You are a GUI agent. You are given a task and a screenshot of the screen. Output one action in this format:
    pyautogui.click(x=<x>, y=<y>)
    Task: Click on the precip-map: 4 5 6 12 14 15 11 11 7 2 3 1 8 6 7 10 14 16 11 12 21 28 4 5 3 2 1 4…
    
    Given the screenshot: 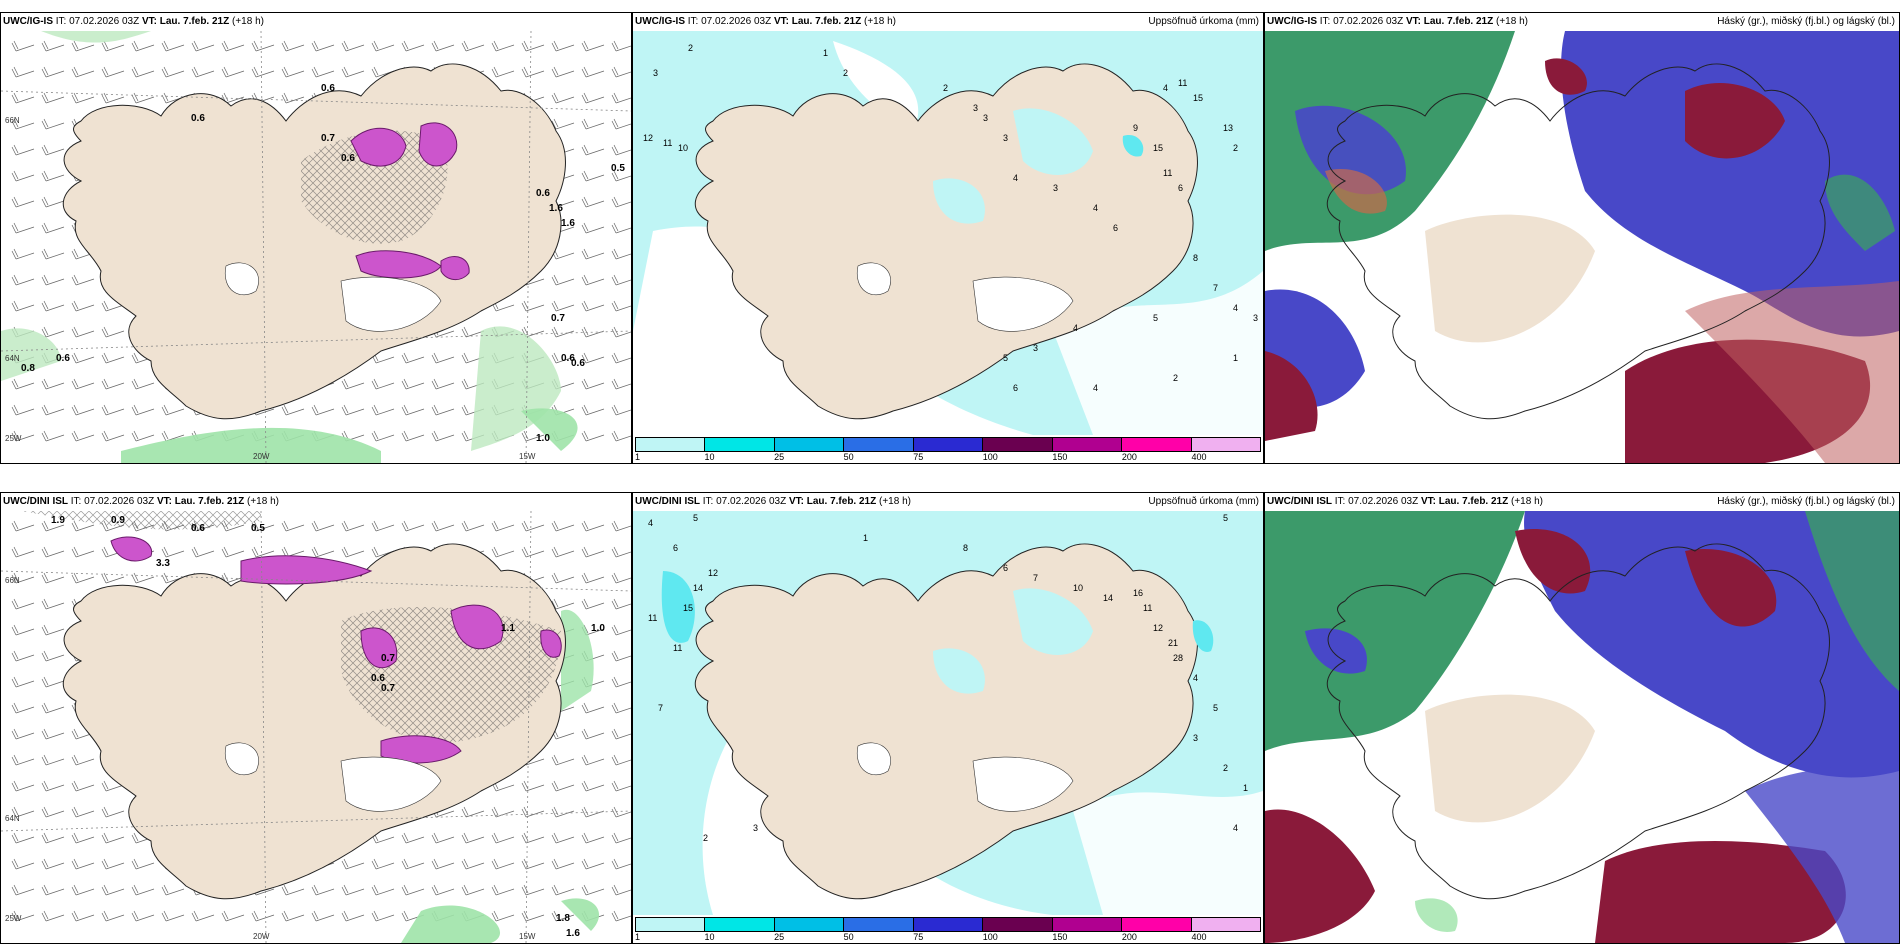 What is the action you would take?
    pyautogui.click(x=948, y=713)
    